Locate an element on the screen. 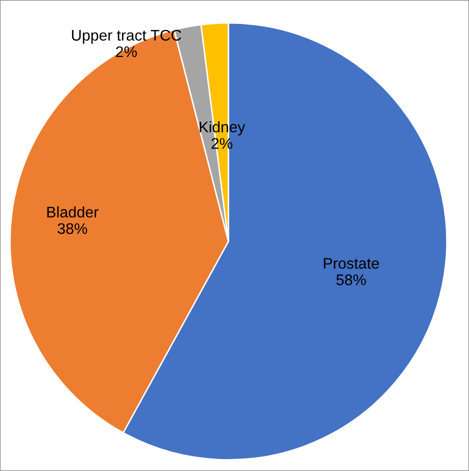 The width and height of the screenshot is (469, 471). slice-label: Prostate is located at coordinates (351, 263).